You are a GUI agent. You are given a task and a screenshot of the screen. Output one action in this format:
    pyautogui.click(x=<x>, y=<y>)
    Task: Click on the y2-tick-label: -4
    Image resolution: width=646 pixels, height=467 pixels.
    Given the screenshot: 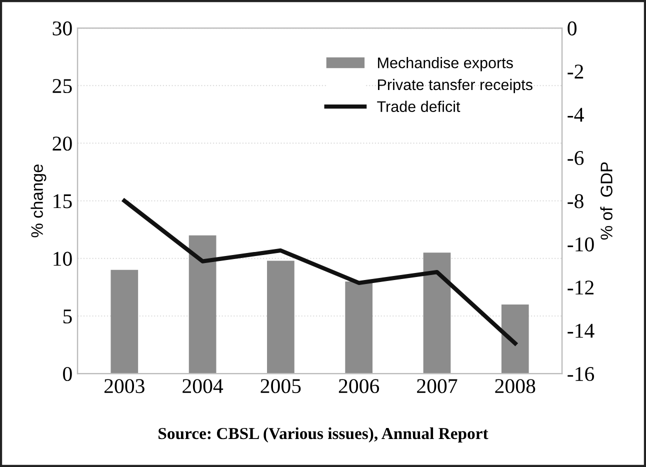 What is the action you would take?
    pyautogui.click(x=576, y=115)
    